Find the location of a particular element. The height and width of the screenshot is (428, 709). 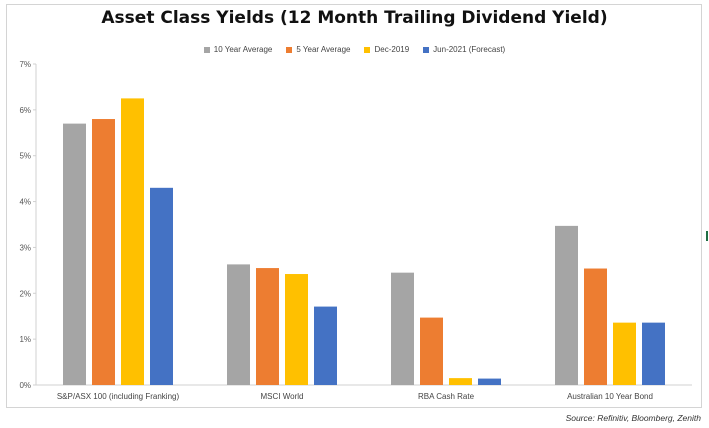

legend-item: 5 Year Average is located at coordinates (318, 49).